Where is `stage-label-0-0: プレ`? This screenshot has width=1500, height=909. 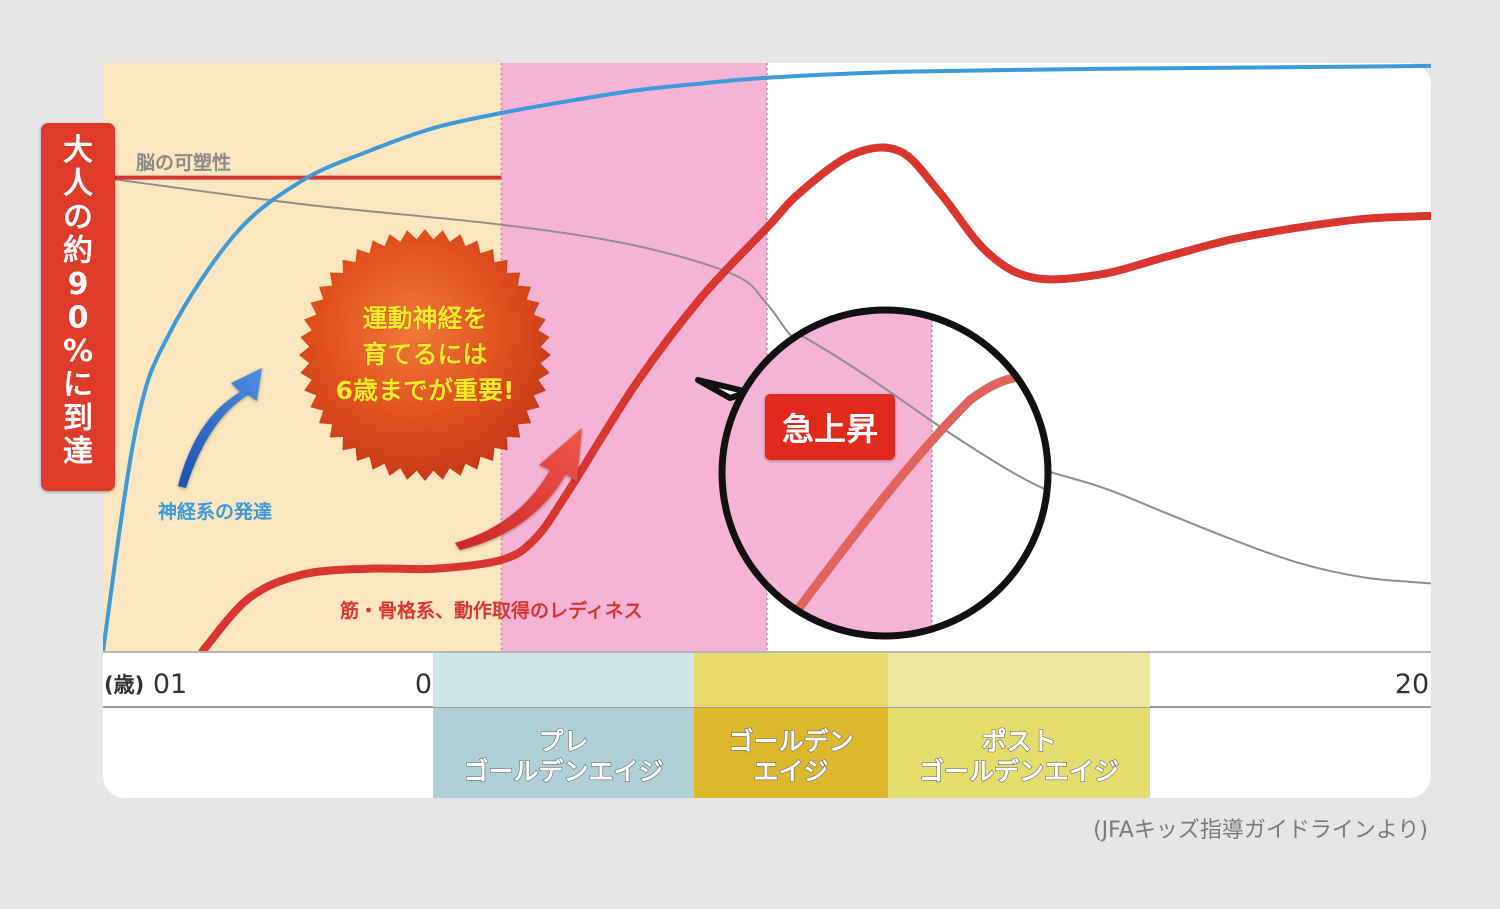 stage-label-0-0: プレ is located at coordinates (563, 741).